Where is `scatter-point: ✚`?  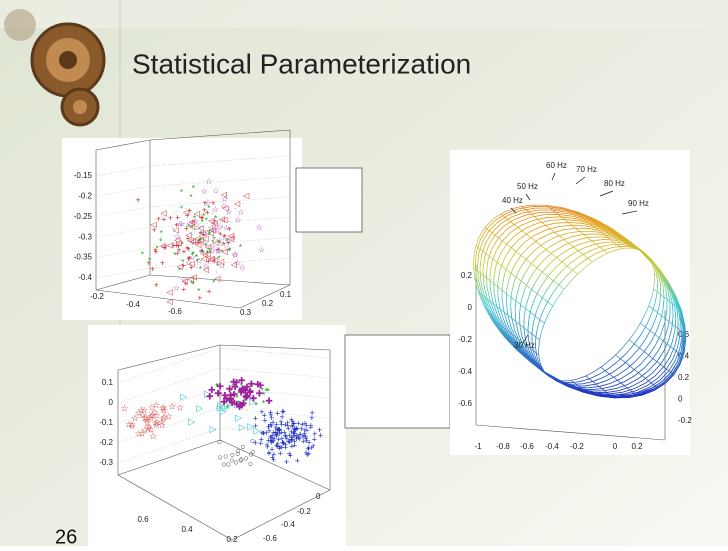
scatter-point: ✚ is located at coordinates (231, 399).